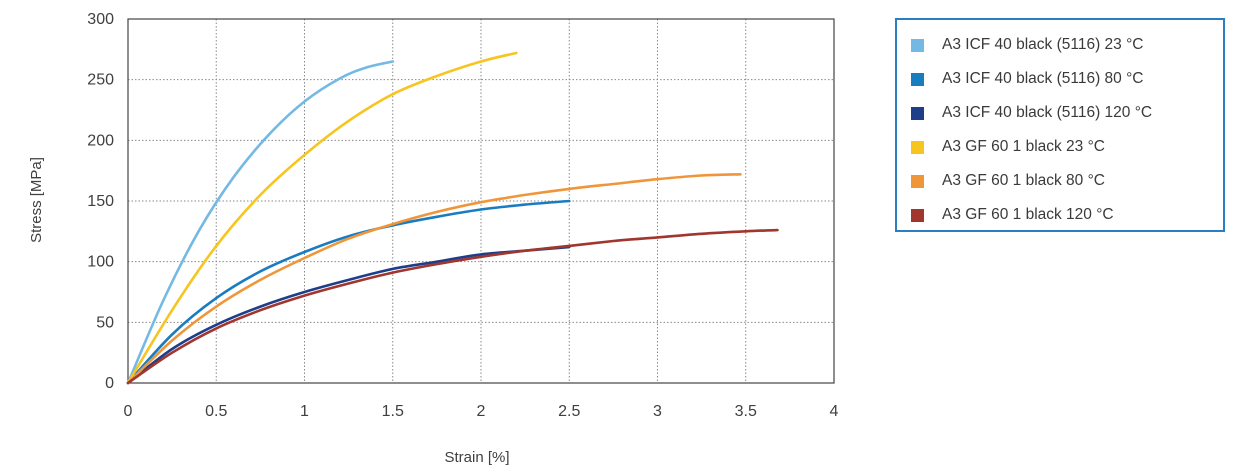 The image size is (1242, 468). I want to click on x-tick-labels: 0 0.5 1 1.5 2 2.5 3 3.5 4, so click(481, 411).